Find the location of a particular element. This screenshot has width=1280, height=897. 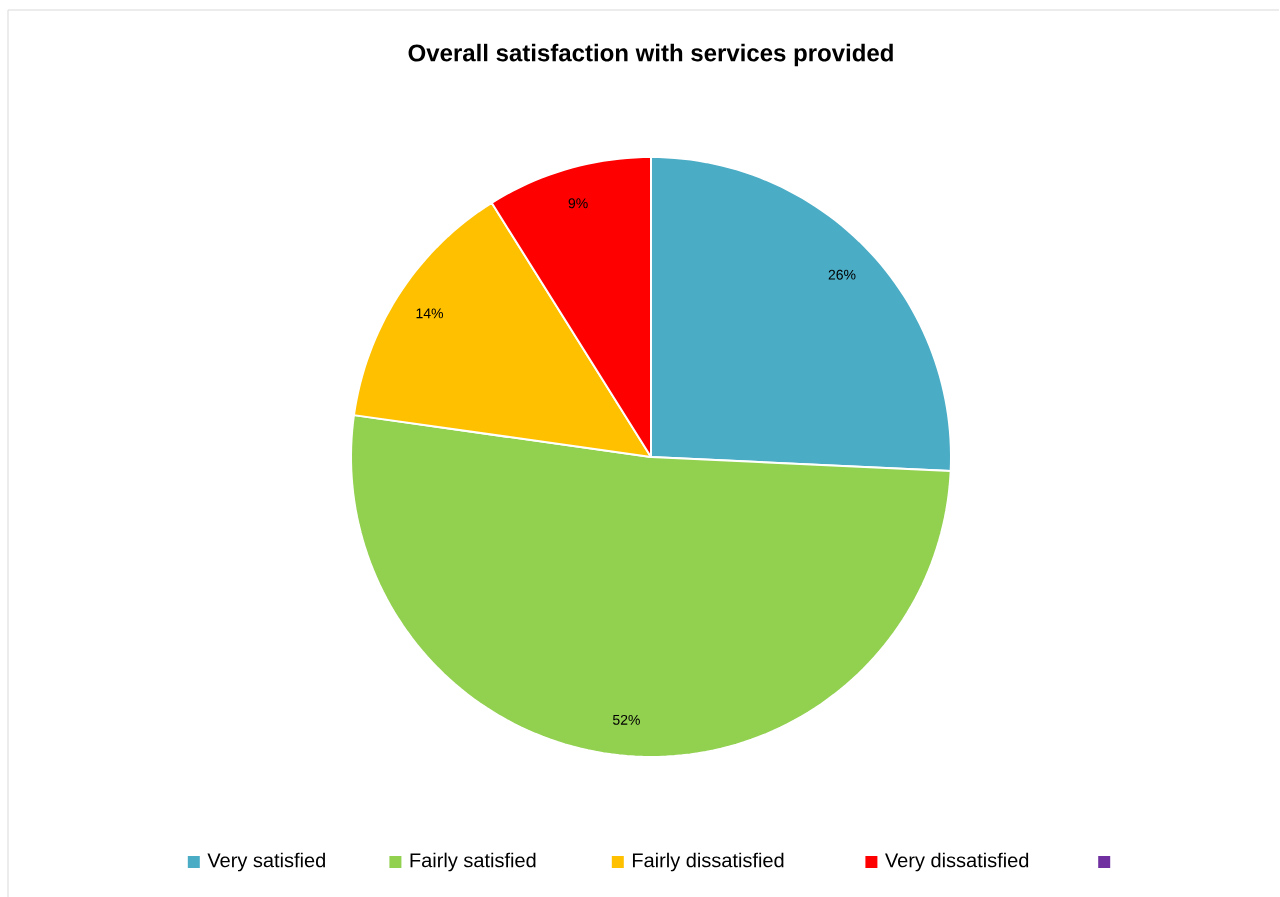

legend-label: Fairly dissatisfied is located at coordinates (708, 862).